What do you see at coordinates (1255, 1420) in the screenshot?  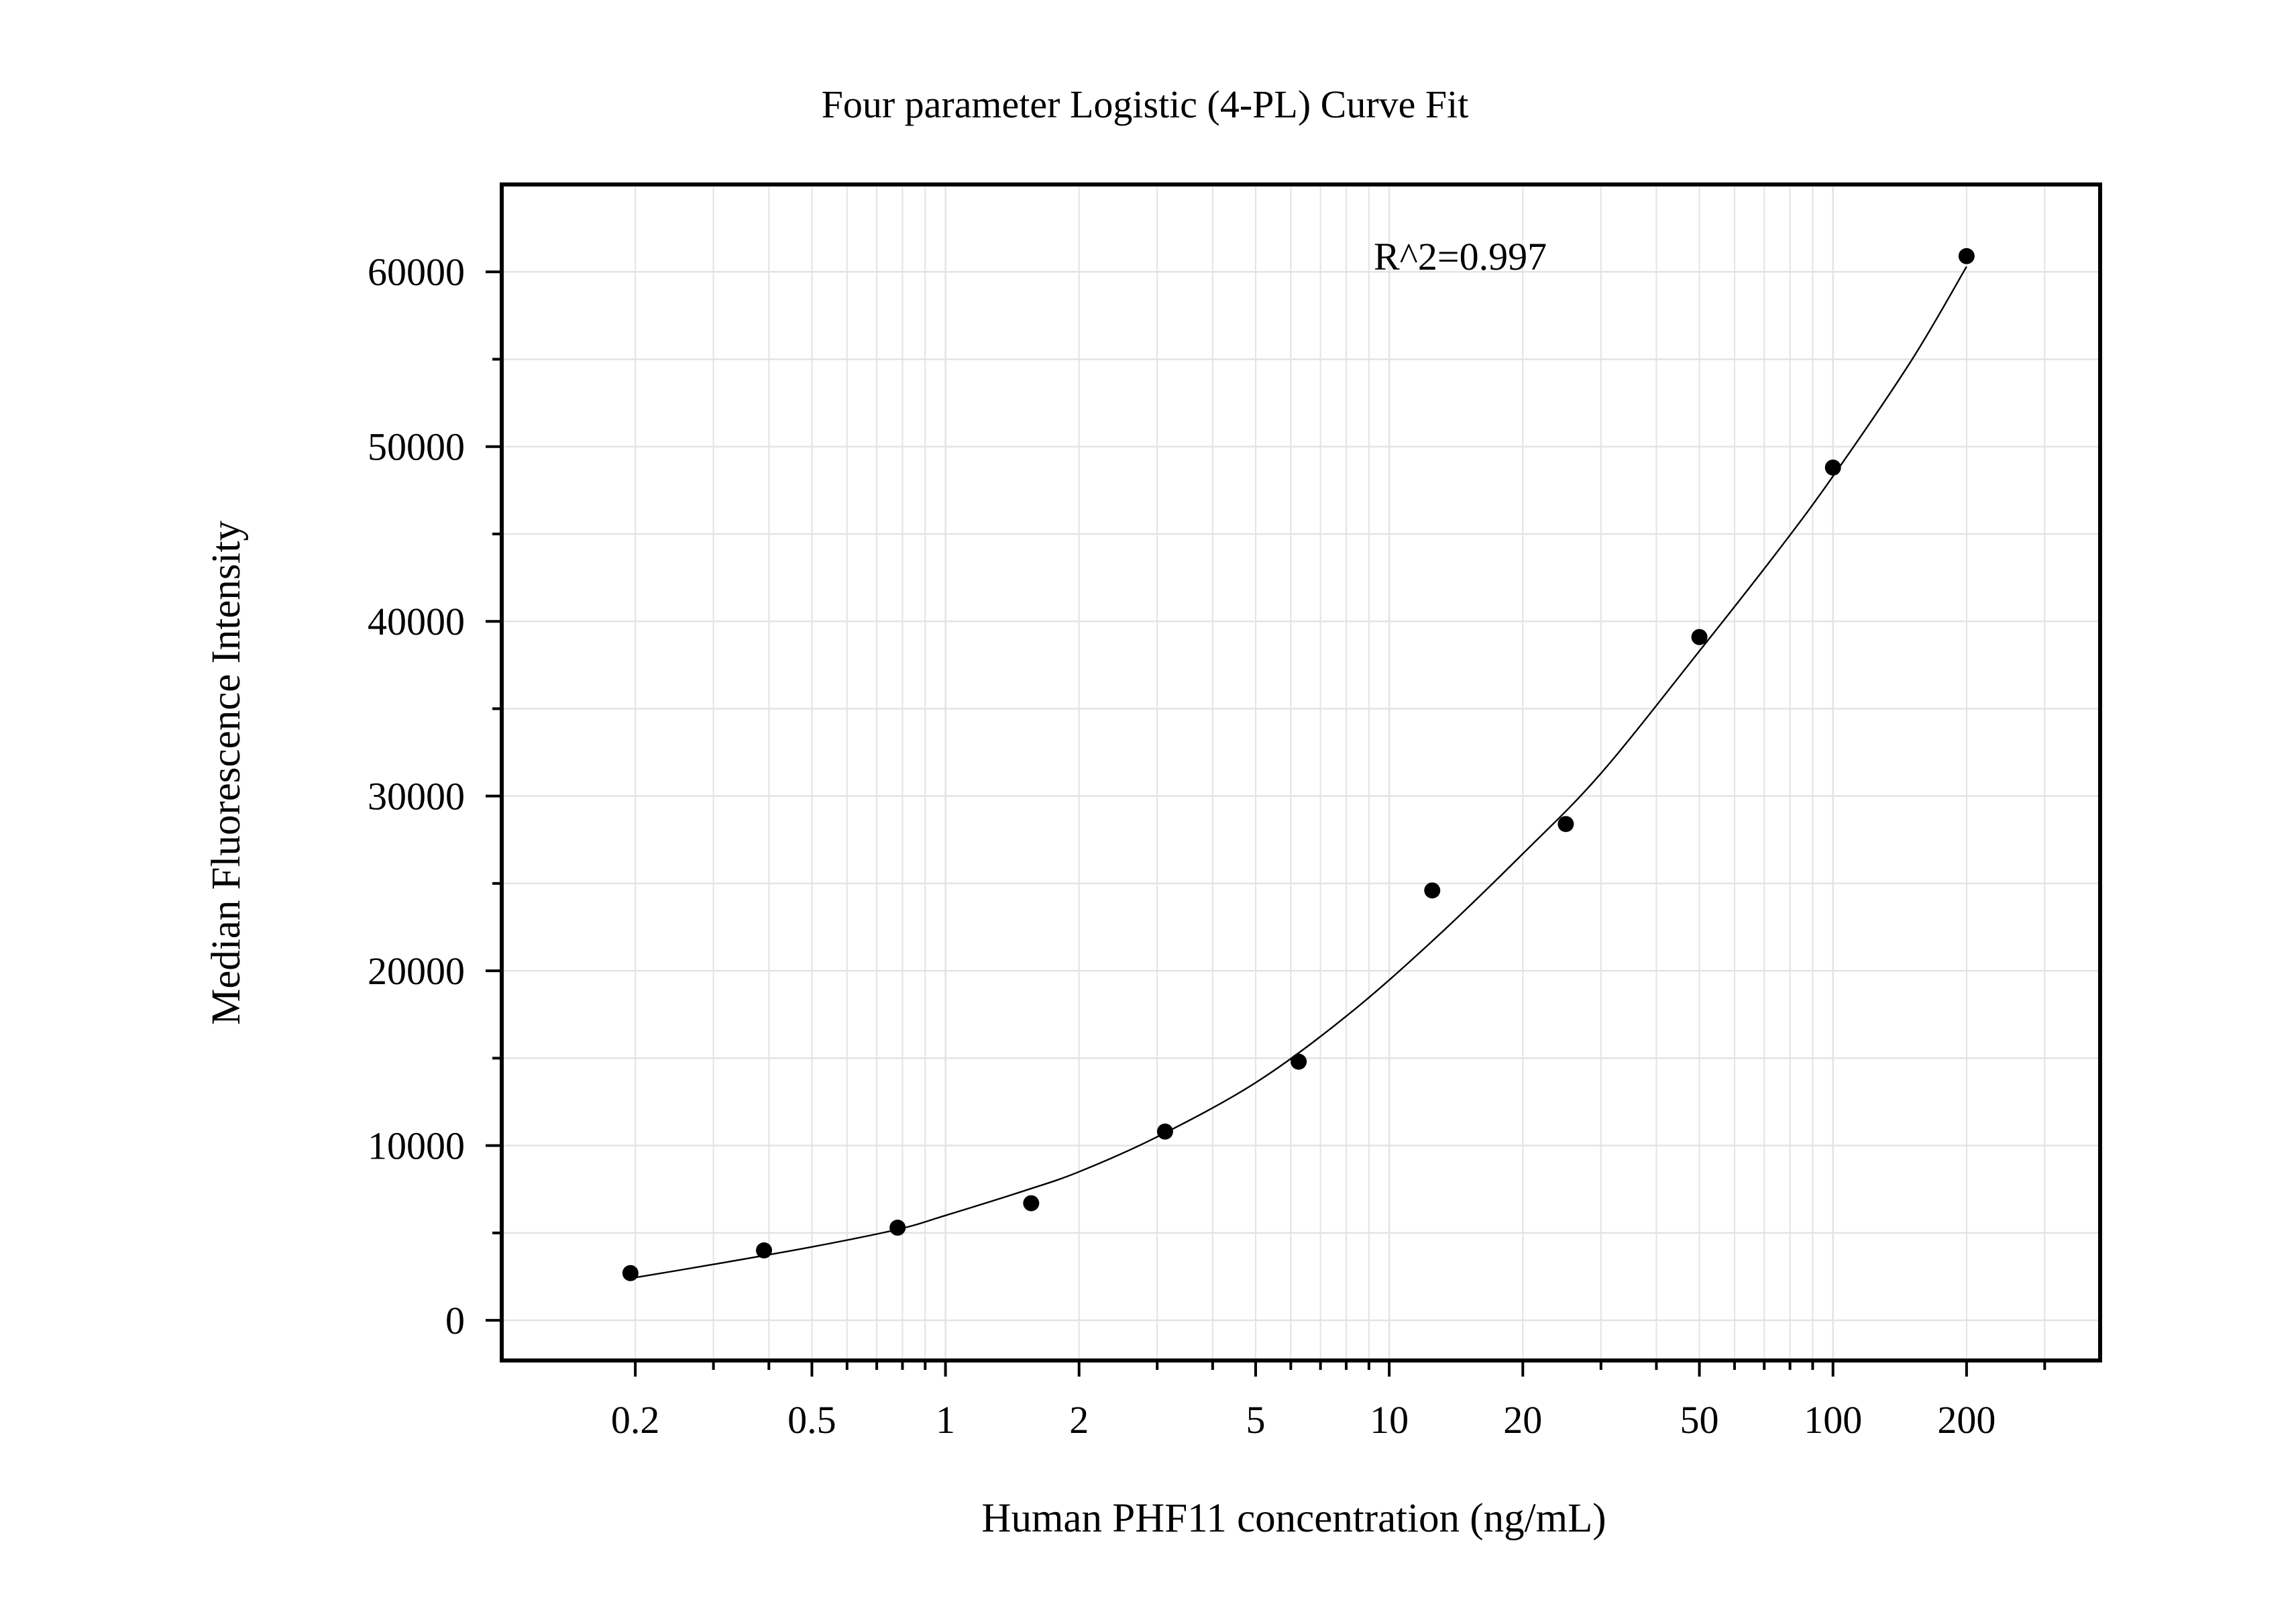 I see `x-tick-label: 5` at bounding box center [1255, 1420].